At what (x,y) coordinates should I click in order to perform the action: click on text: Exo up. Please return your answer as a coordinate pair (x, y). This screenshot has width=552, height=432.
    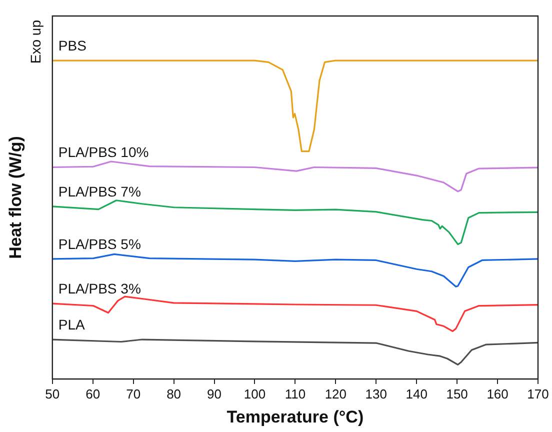
    Looking at the image, I should click on (35, 42).